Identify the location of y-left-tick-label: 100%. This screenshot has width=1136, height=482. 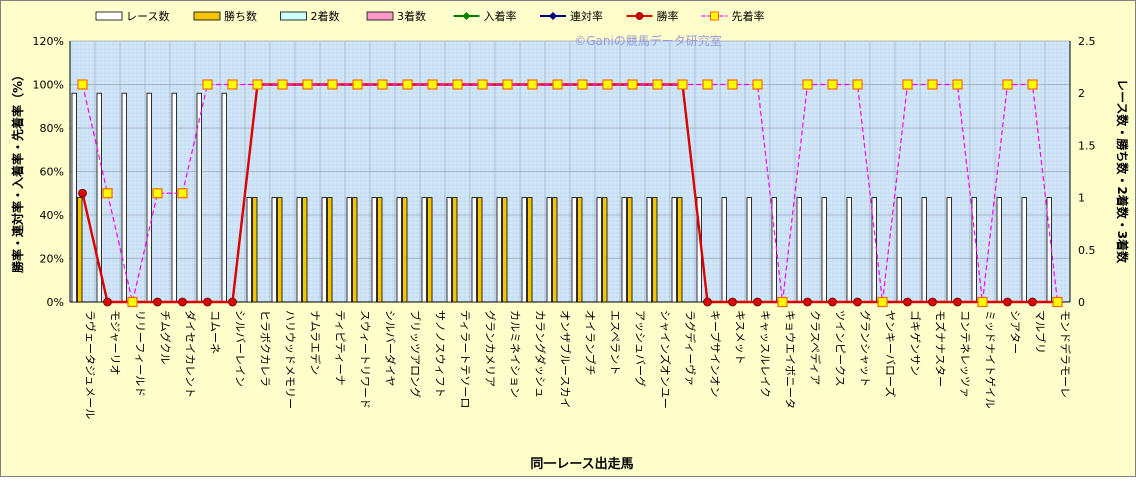
(48, 85).